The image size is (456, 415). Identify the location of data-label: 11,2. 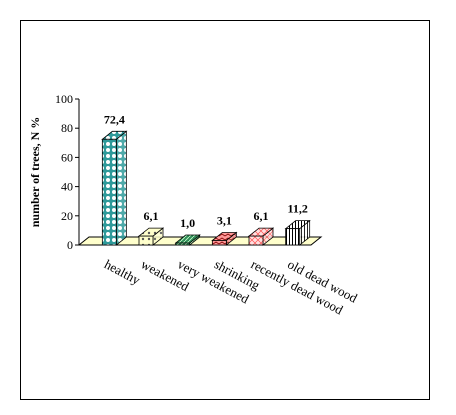
(297, 209).